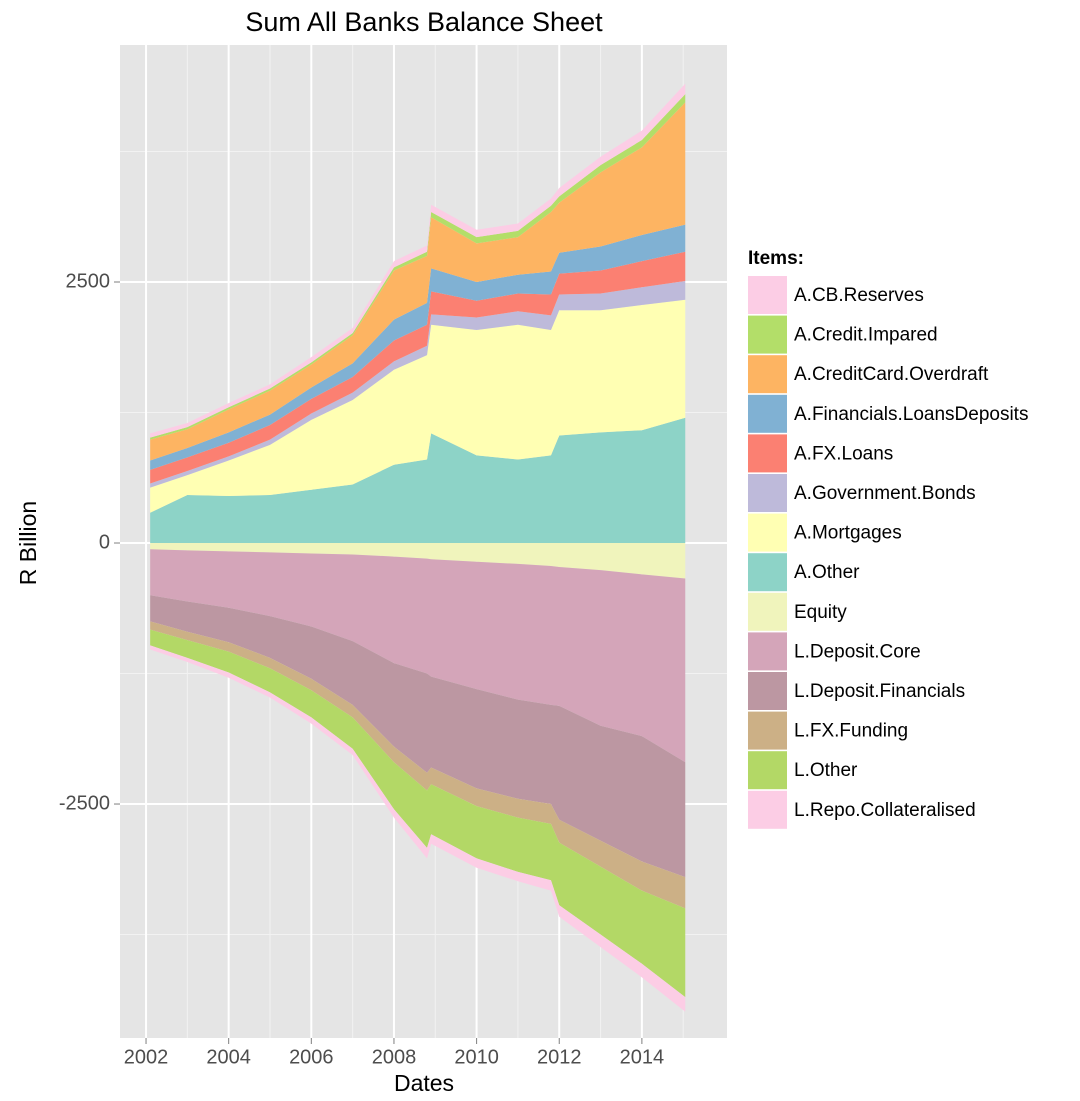  Describe the element at coordinates (476, 1057) in the screenshot. I see `x-tick-label: 2010` at that location.